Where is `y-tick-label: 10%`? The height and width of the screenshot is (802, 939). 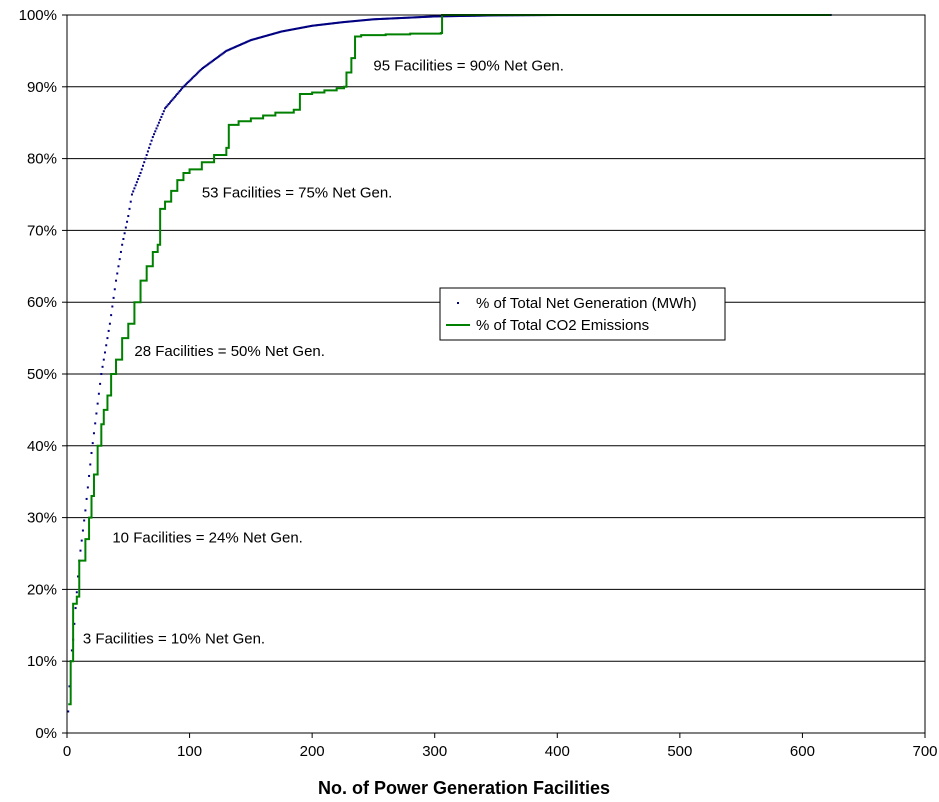
y-tick-label: 10% is located at coordinates (42, 661).